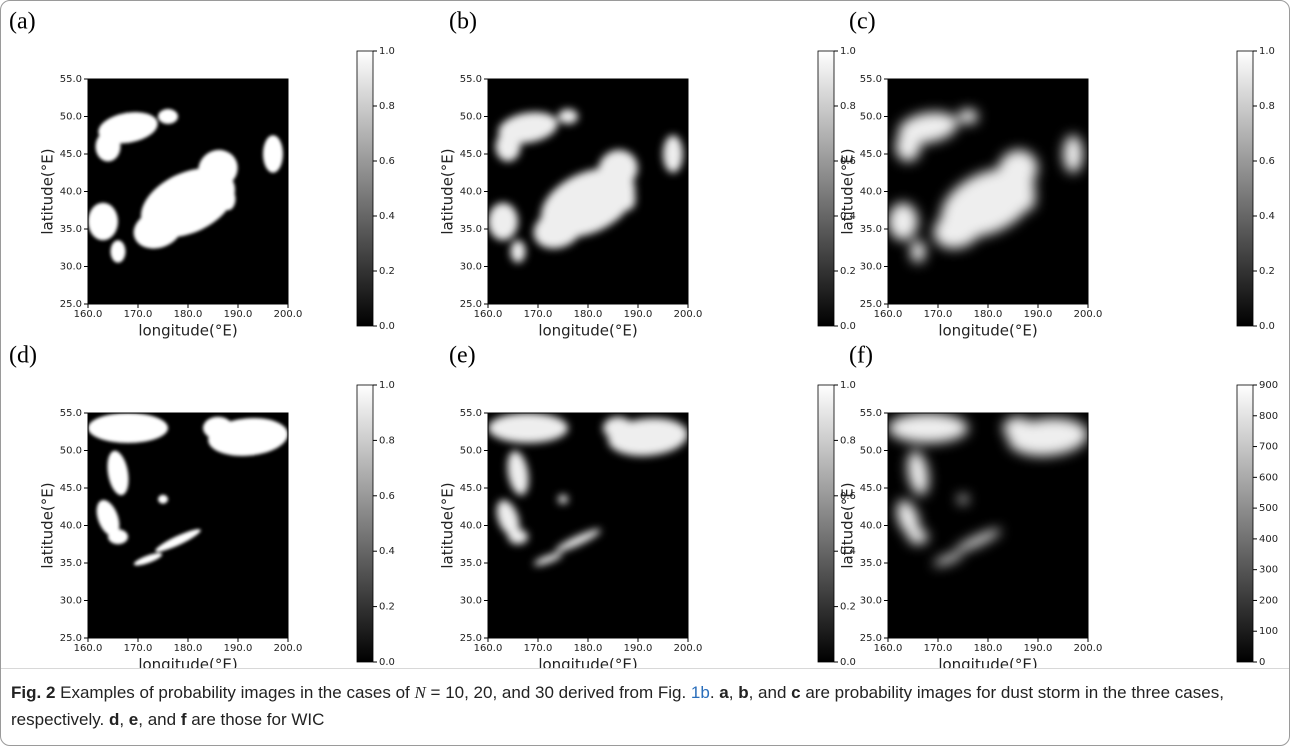  What do you see at coordinates (796, 692) in the screenshot?
I see `caption-text: c` at bounding box center [796, 692].